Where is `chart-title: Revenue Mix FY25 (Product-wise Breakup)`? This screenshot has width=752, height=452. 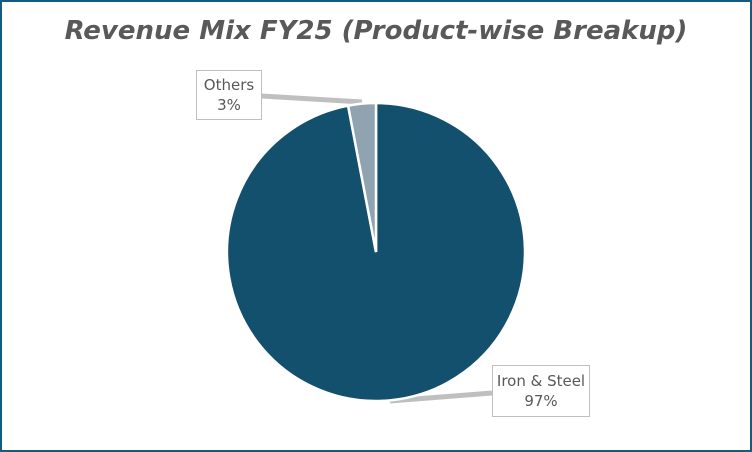
chart-title: Revenue Mix FY25 (Product-wise Breakup) is located at coordinates (376, 31).